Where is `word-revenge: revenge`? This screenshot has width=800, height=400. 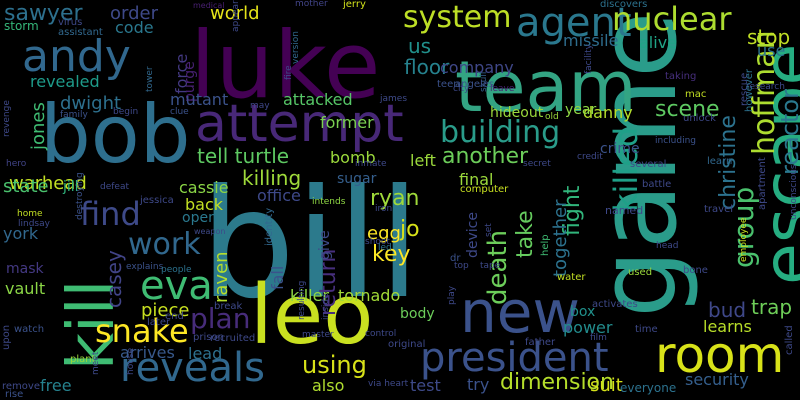 word-revenge: revenge is located at coordinates (7, 118).